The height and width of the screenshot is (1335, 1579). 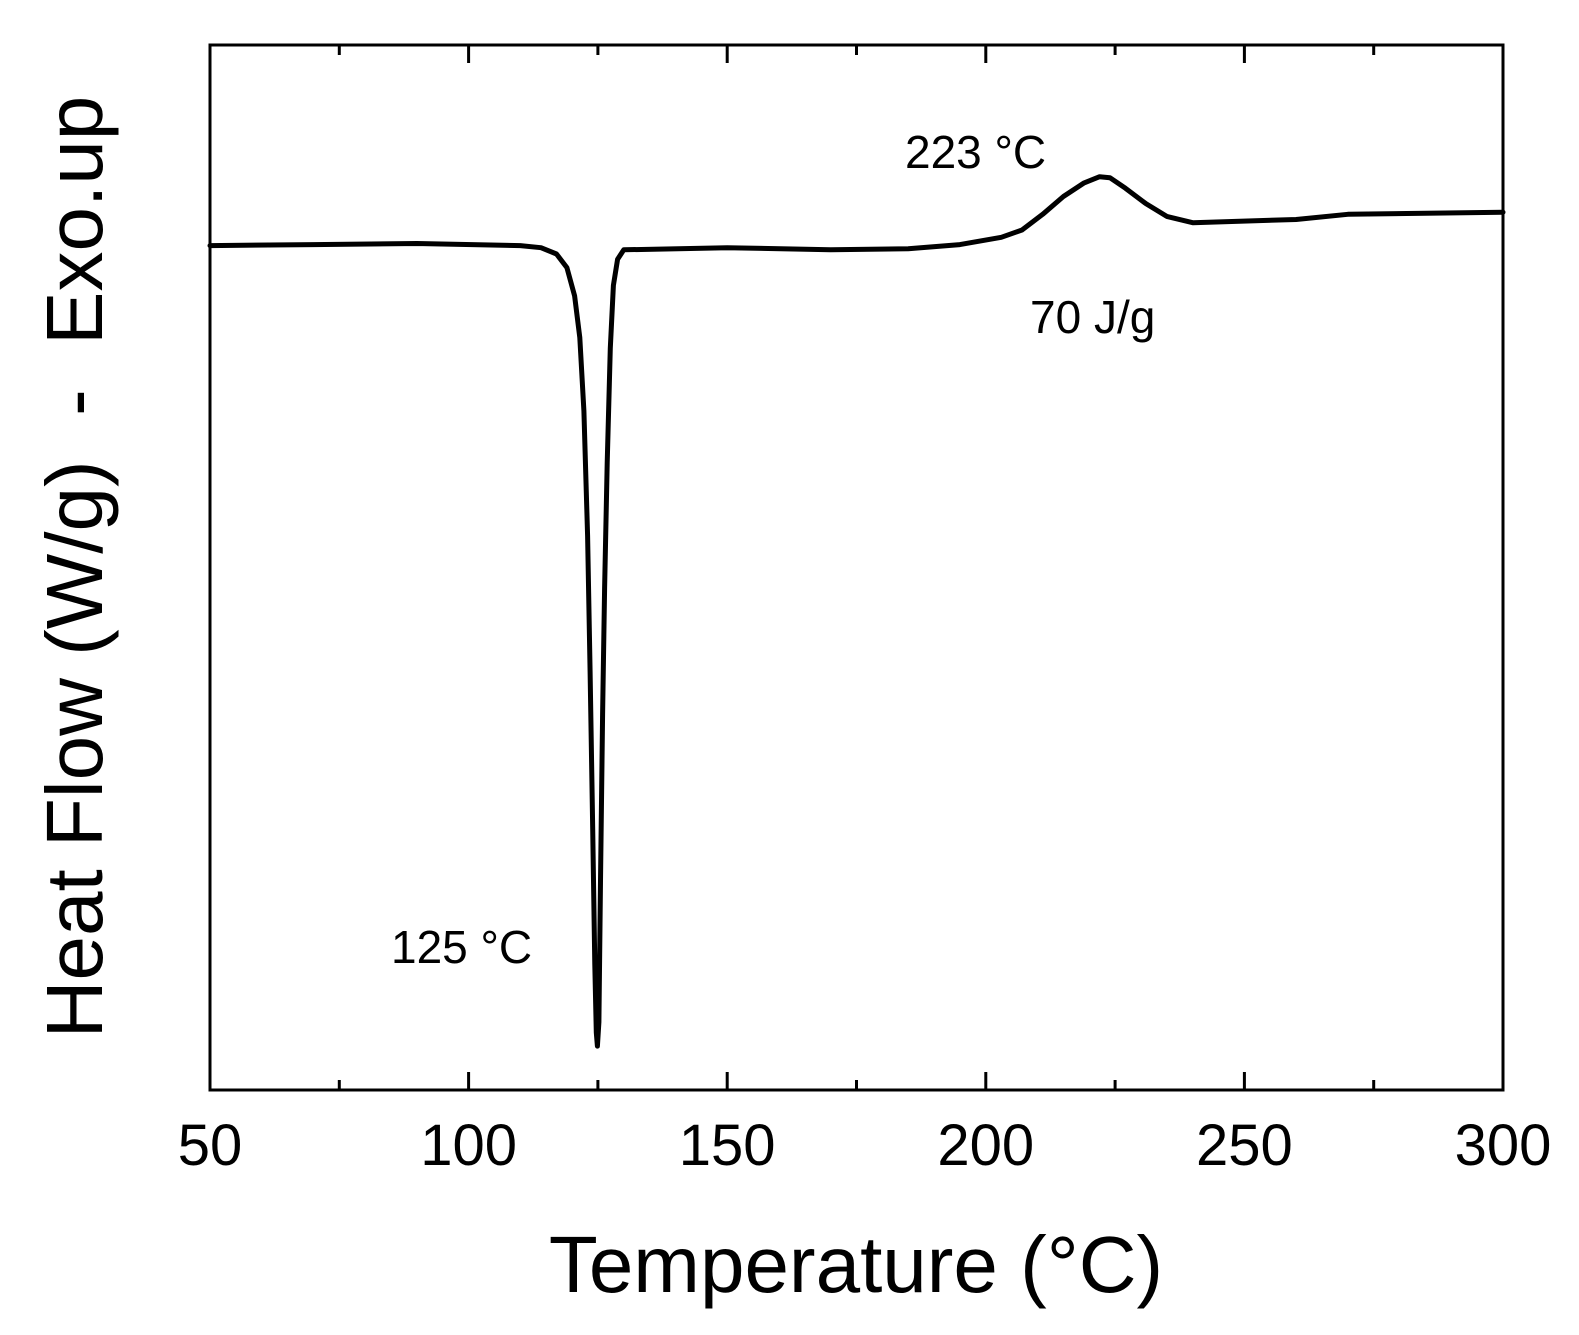 What do you see at coordinates (975, 152) in the screenshot?
I see `annotation-exo-peak-temp: 223 °C` at bounding box center [975, 152].